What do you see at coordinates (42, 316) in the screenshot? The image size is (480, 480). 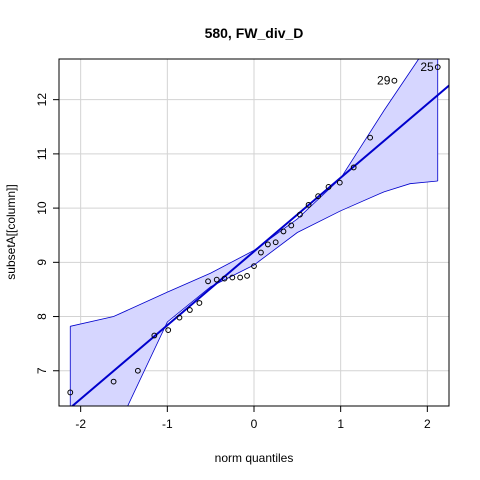 I see `y-tick-label: 8` at bounding box center [42, 316].